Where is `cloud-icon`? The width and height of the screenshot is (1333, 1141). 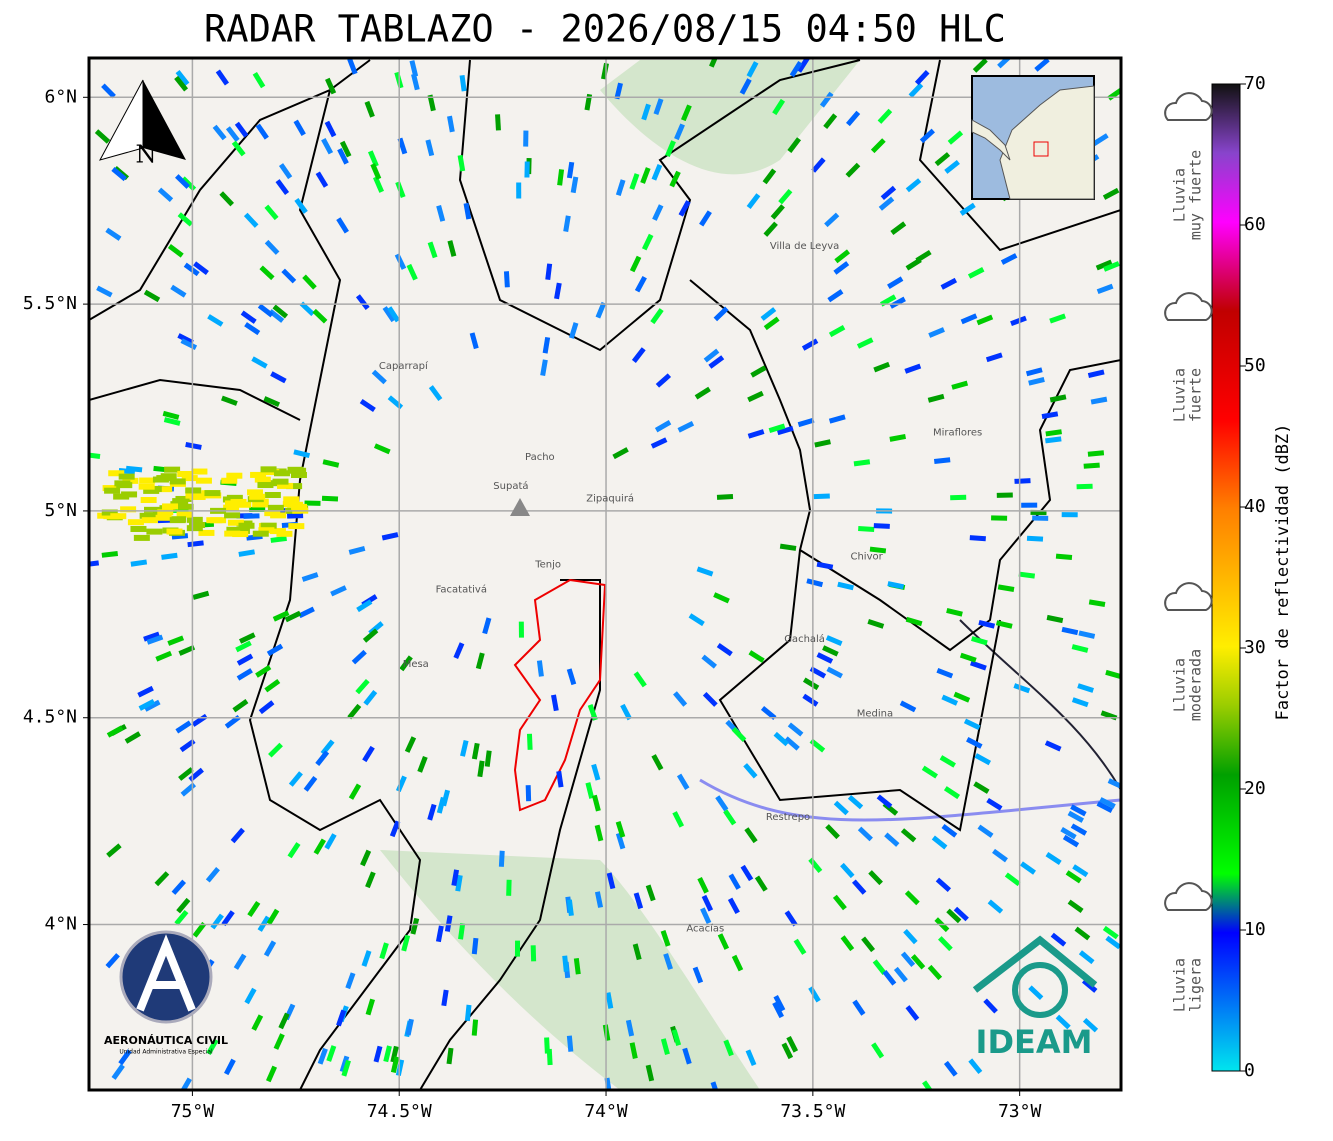 cloud-icon is located at coordinates (1188, 596).